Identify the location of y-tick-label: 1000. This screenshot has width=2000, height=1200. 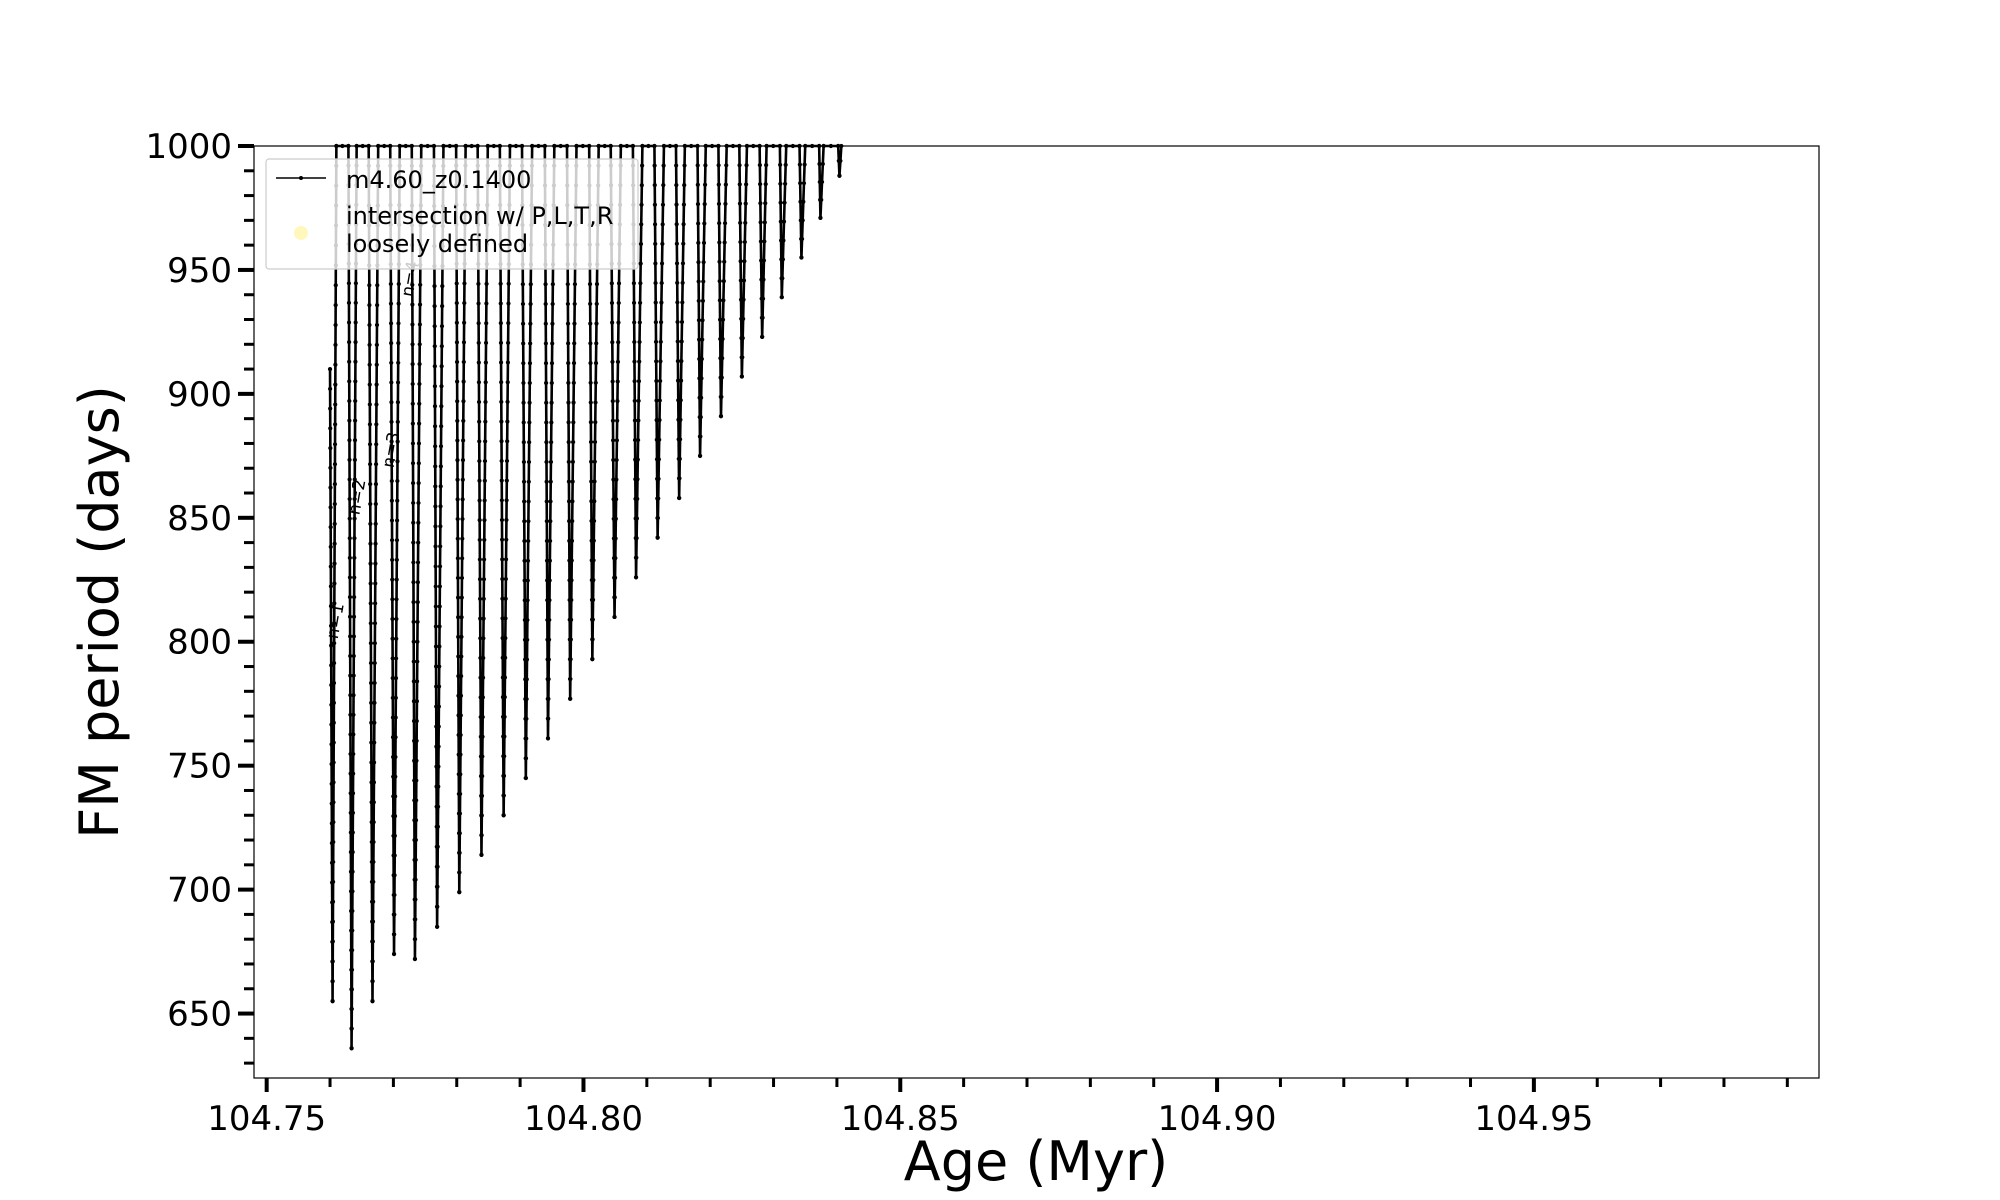
(188, 147).